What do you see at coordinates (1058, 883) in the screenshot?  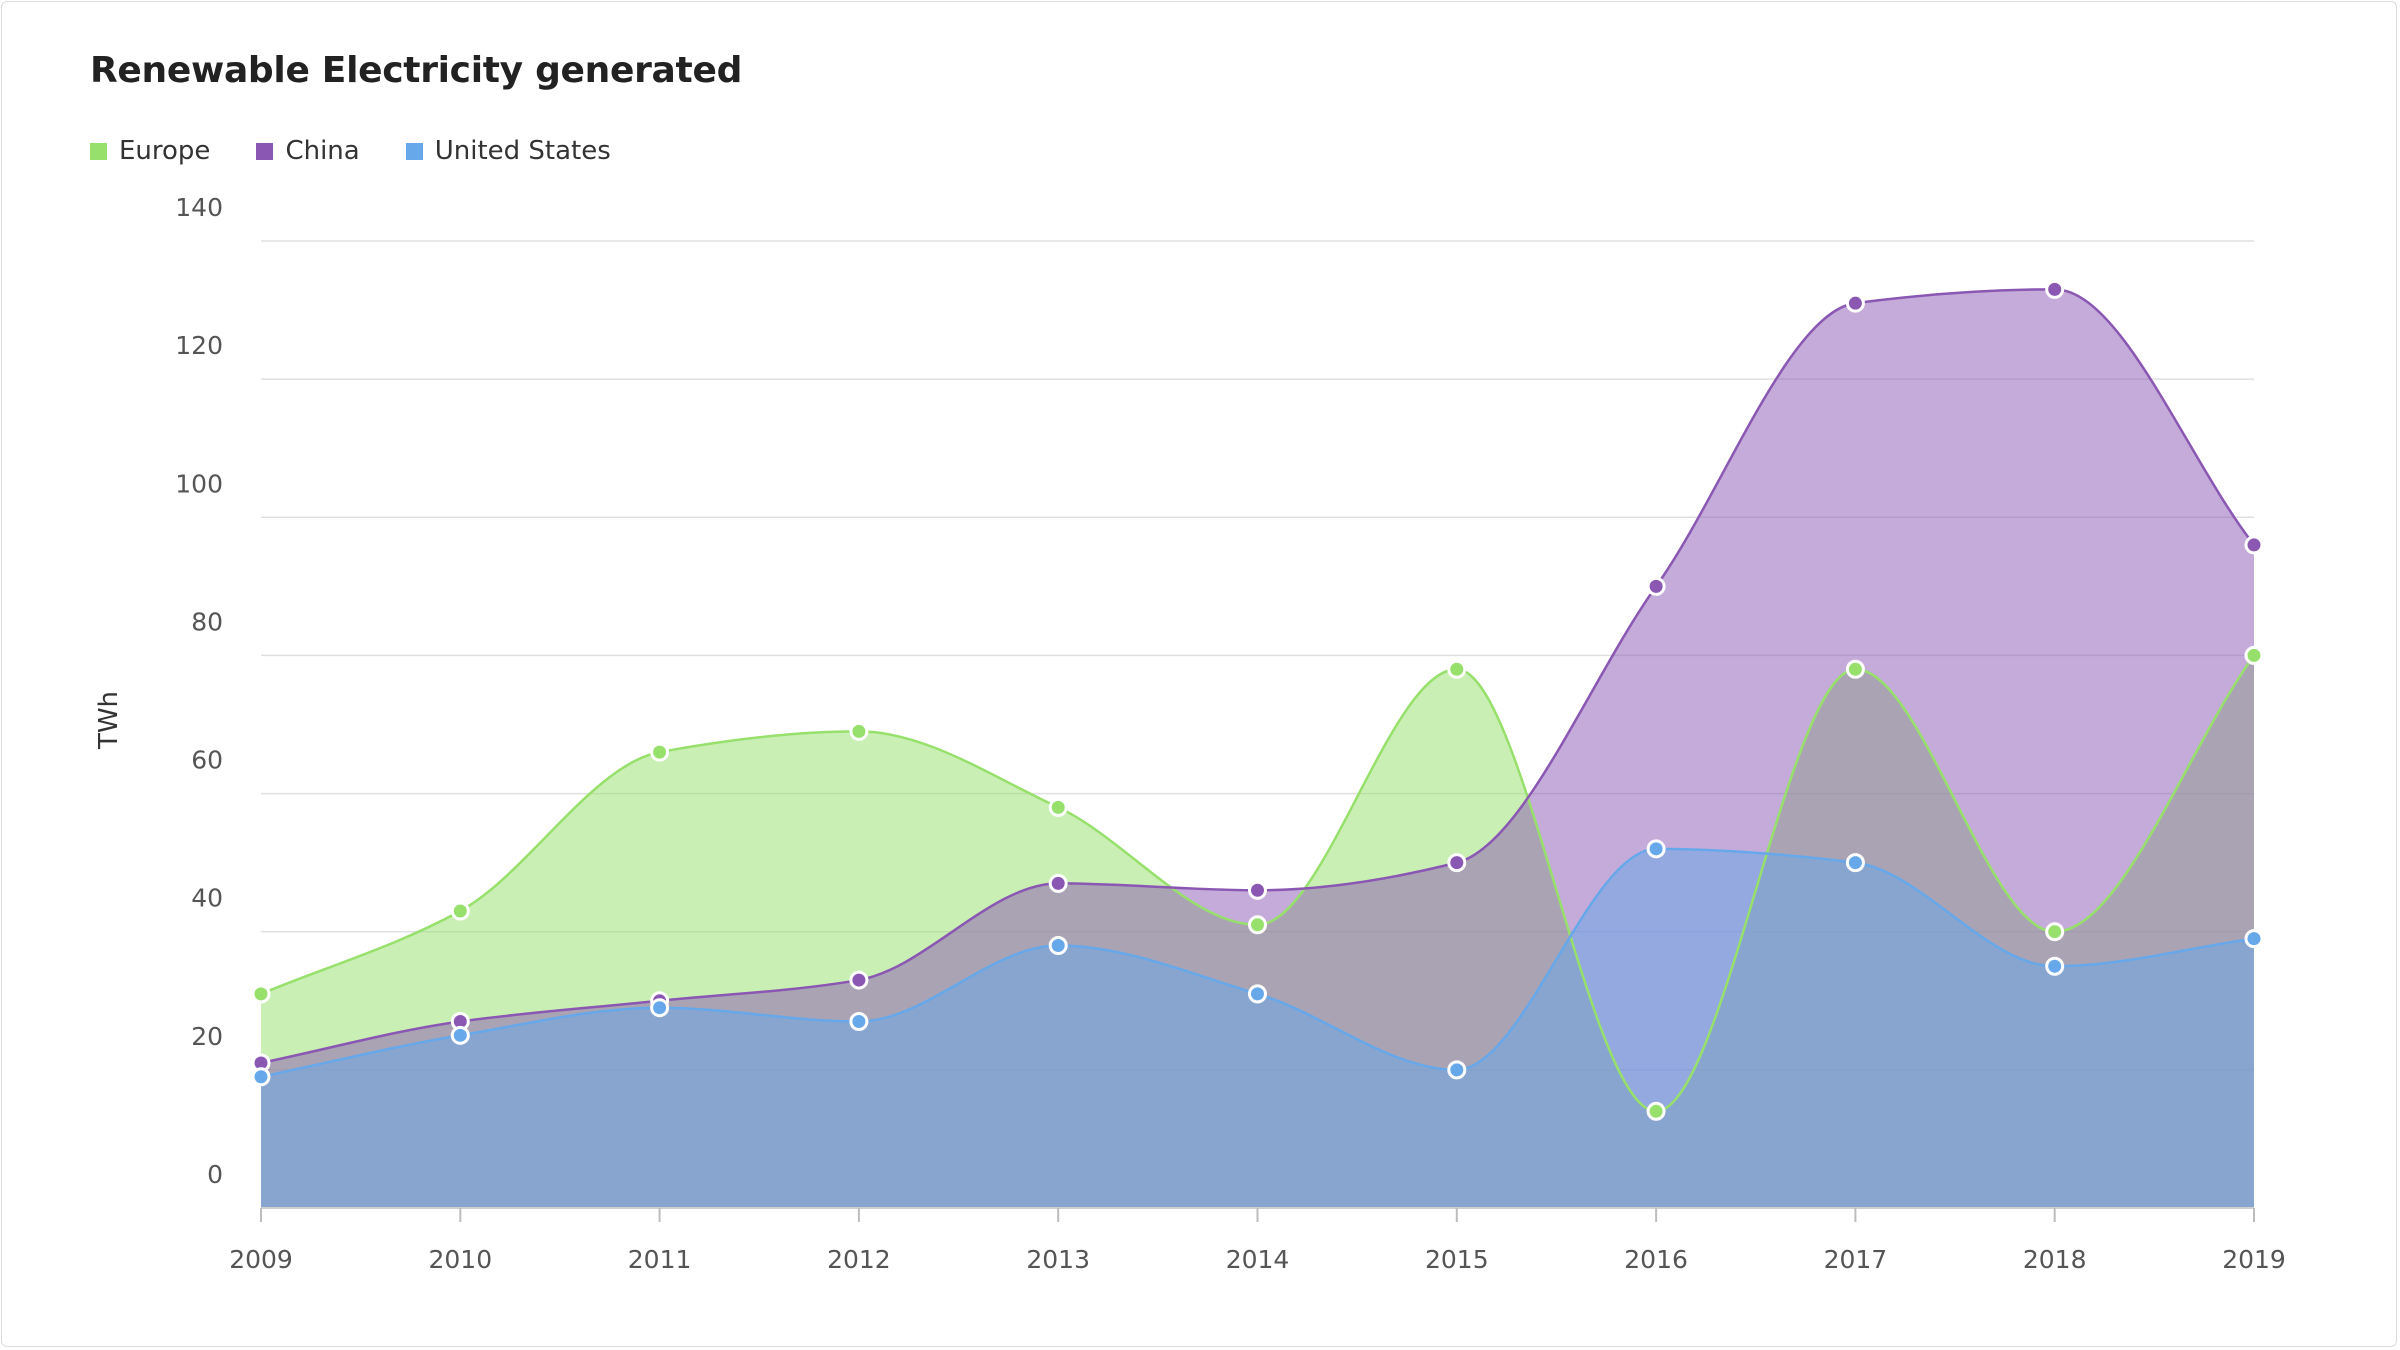 I see `point-china-2013` at bounding box center [1058, 883].